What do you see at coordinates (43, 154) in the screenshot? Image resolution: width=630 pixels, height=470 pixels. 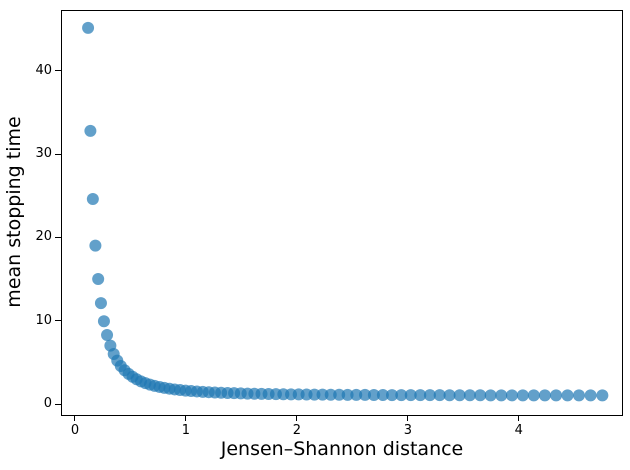 I see `y-tick-label: 30` at bounding box center [43, 154].